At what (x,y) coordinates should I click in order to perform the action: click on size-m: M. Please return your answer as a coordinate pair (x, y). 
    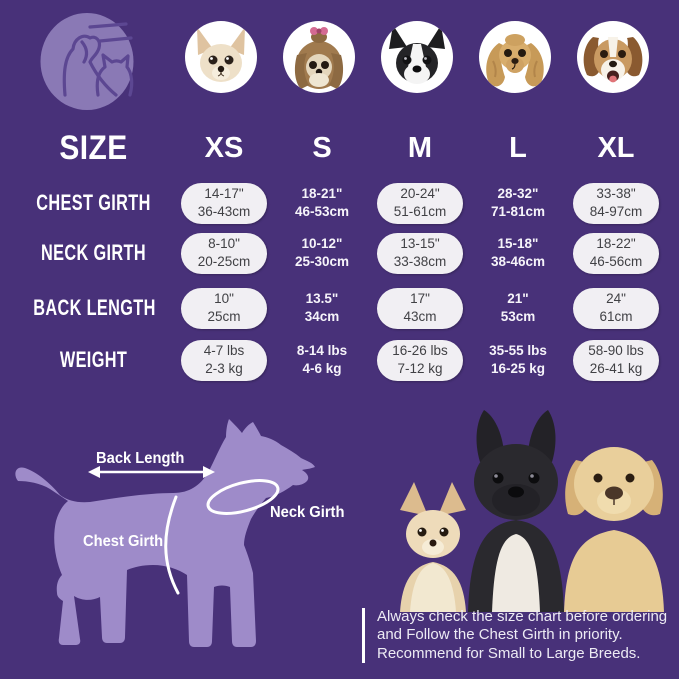
    Looking at the image, I should click on (420, 147).